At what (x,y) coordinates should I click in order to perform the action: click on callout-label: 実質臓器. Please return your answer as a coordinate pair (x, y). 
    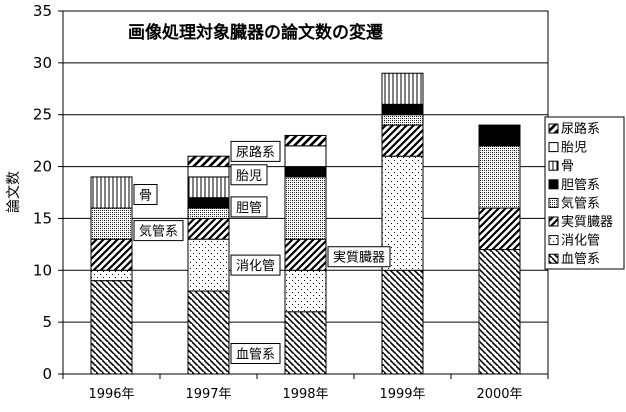
    Looking at the image, I should click on (359, 258).